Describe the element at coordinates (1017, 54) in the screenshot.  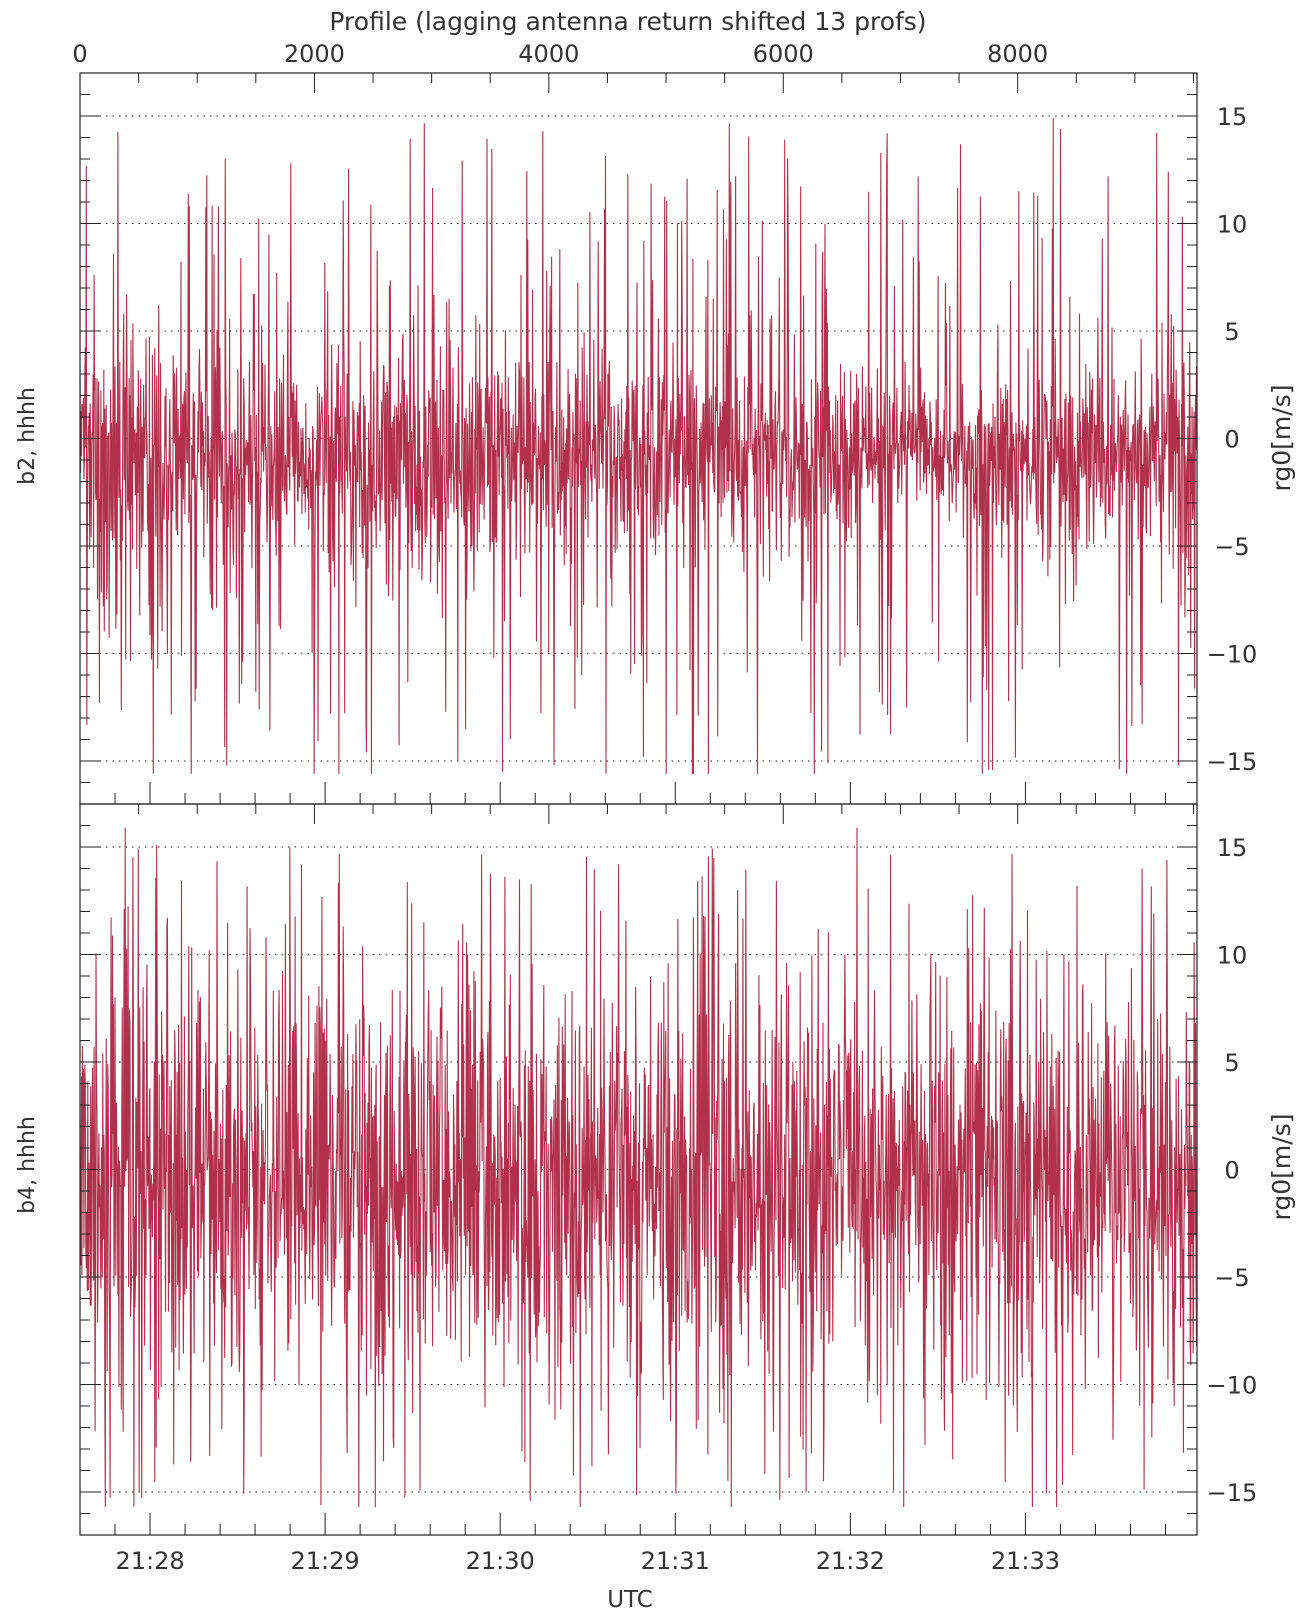
I see `top-tick-label-4: 8000` at that location.